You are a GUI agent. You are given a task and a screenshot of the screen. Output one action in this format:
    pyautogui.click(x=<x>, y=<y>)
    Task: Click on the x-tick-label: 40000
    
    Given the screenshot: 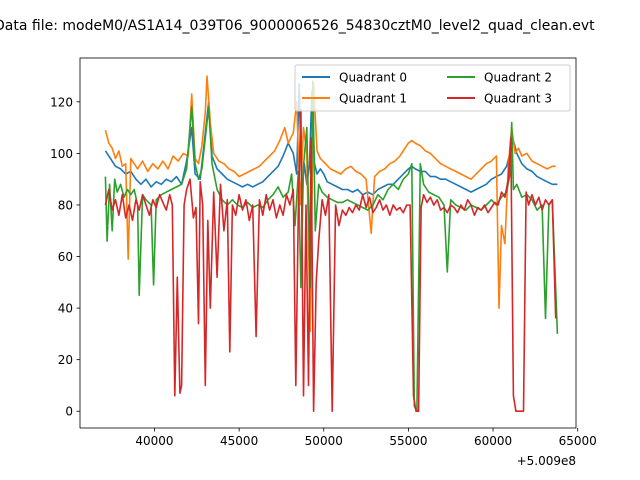 What is the action you would take?
    pyautogui.click(x=154, y=441)
    